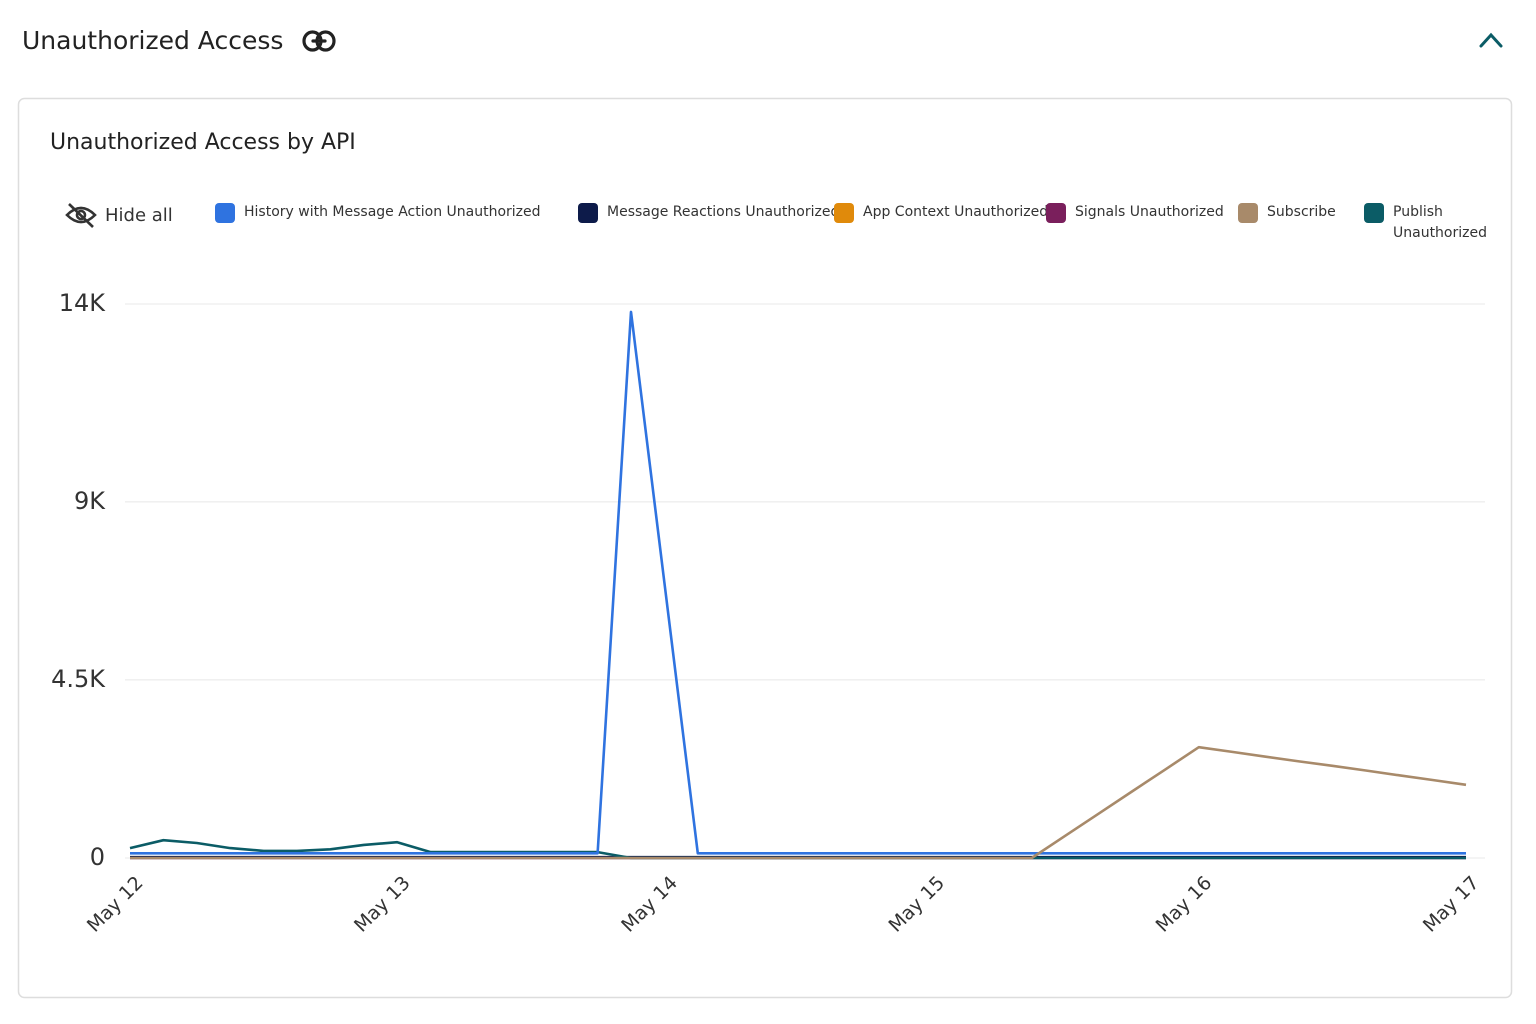 The width and height of the screenshot is (1536, 1024). What do you see at coordinates (1451, 904) in the screenshot?
I see `x-tick-label: May 17` at bounding box center [1451, 904].